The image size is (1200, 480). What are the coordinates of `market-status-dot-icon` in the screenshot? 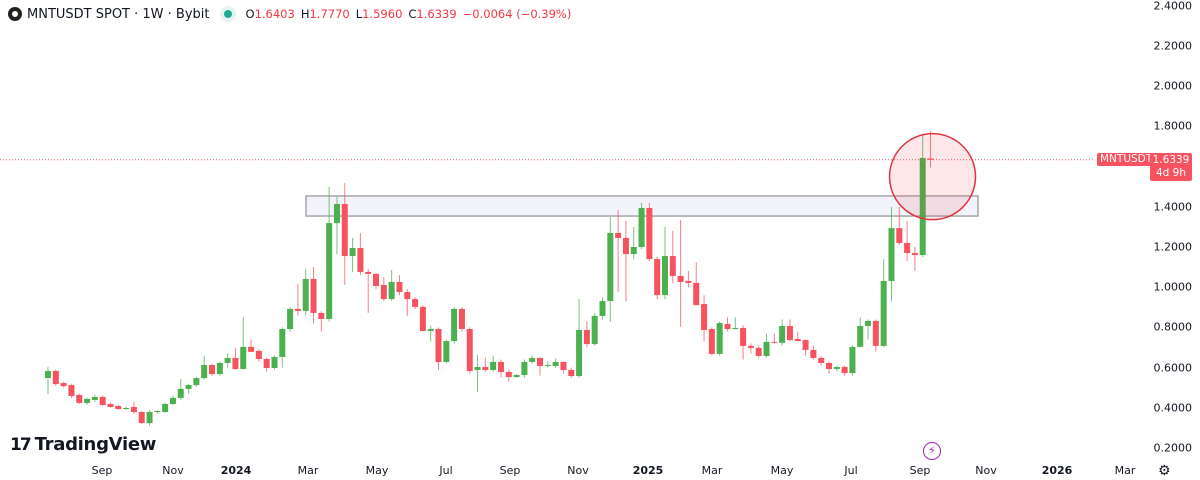 It's located at (227, 14).